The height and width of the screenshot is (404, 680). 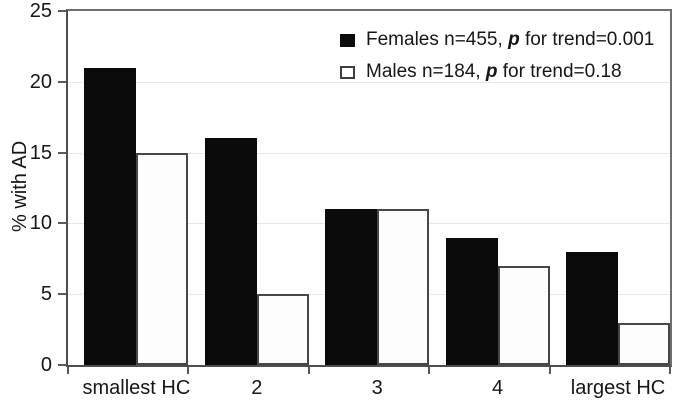 I want to click on legend-females-p-italic: p, so click(x=514, y=39).